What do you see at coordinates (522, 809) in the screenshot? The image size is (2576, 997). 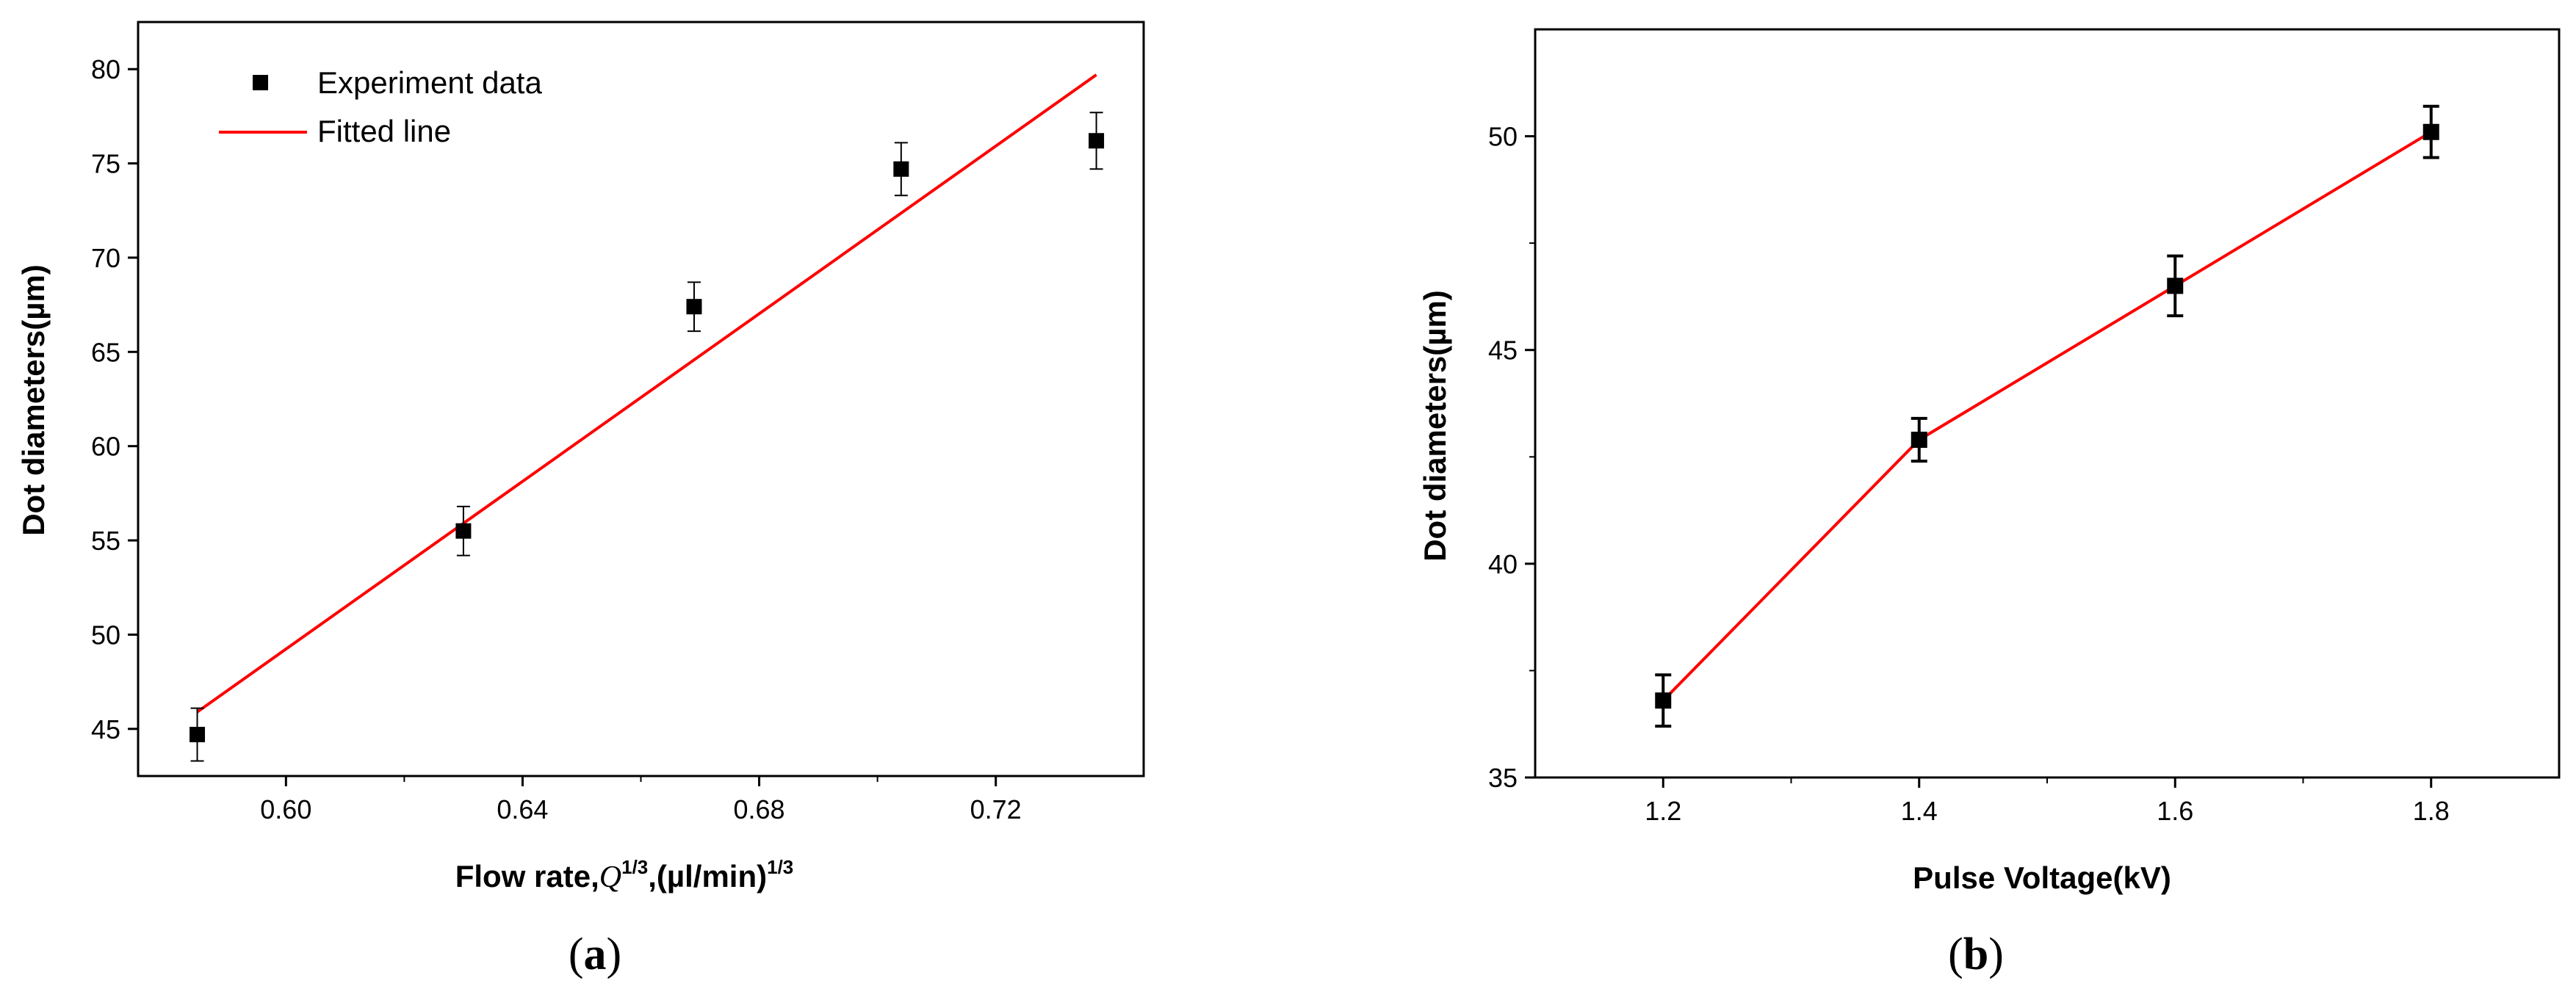 I see `chart-a-x-tick-label: 0.64` at bounding box center [522, 809].